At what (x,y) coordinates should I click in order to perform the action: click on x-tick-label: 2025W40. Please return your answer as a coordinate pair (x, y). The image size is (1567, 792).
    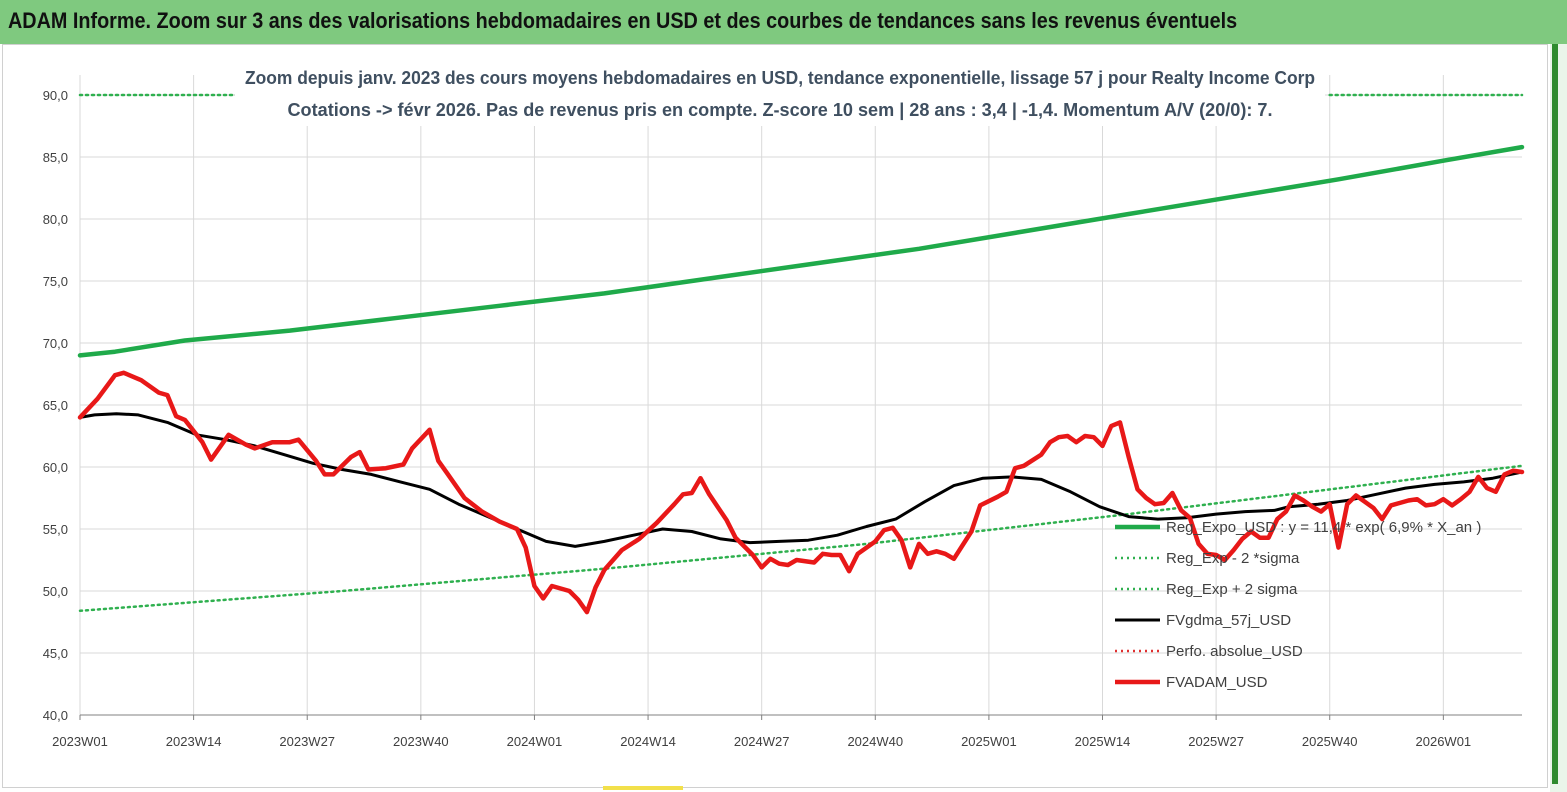
    Looking at the image, I should click on (1330, 741).